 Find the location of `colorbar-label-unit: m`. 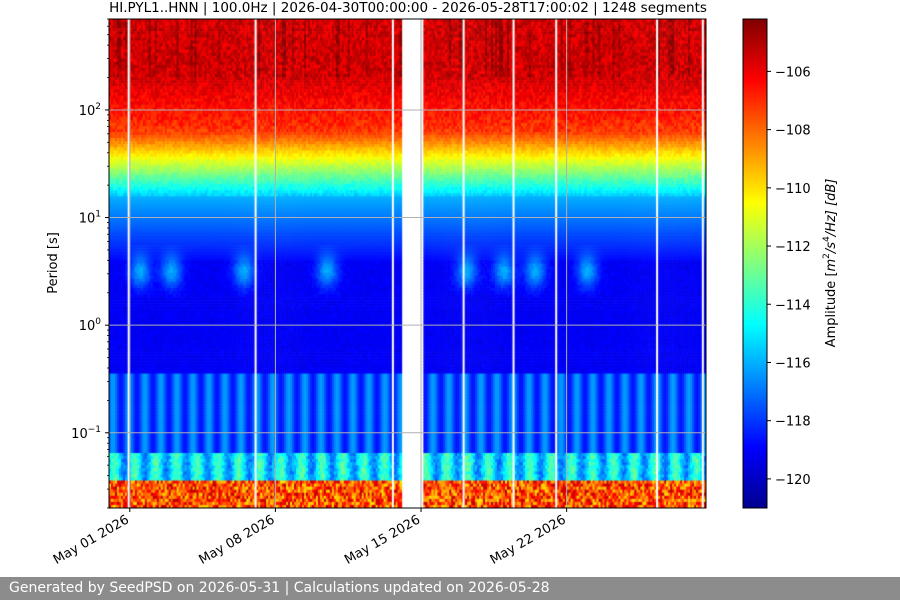

colorbar-label-unit: m is located at coordinates (831, 265).